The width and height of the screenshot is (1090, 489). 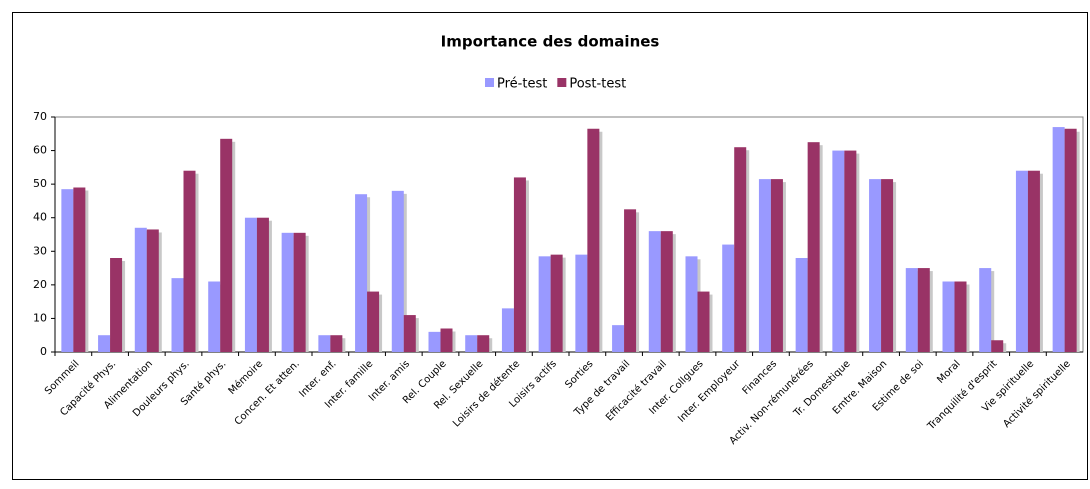 What do you see at coordinates (40, 183) in the screenshot?
I see `y-tick-label: 50` at bounding box center [40, 183].